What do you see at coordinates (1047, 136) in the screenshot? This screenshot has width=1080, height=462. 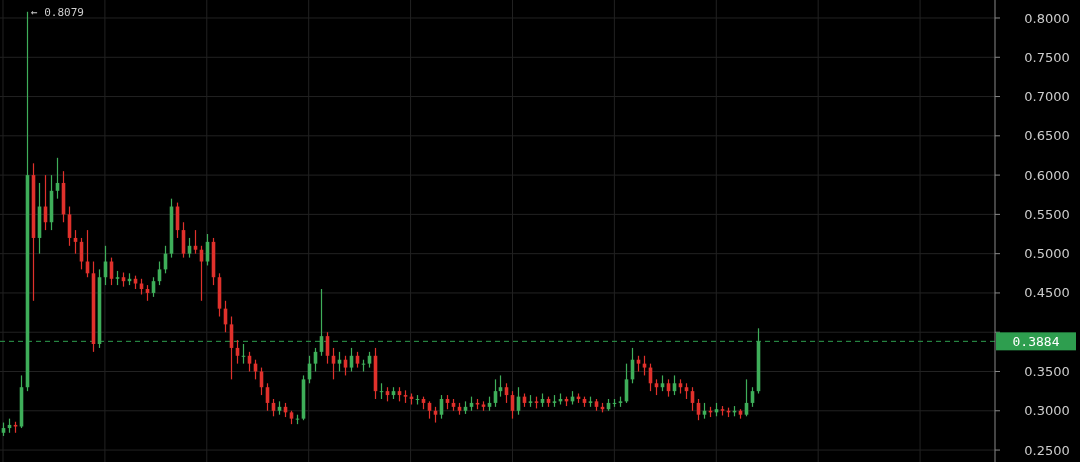 I see `y-tick-label: 0.6500` at bounding box center [1047, 136].